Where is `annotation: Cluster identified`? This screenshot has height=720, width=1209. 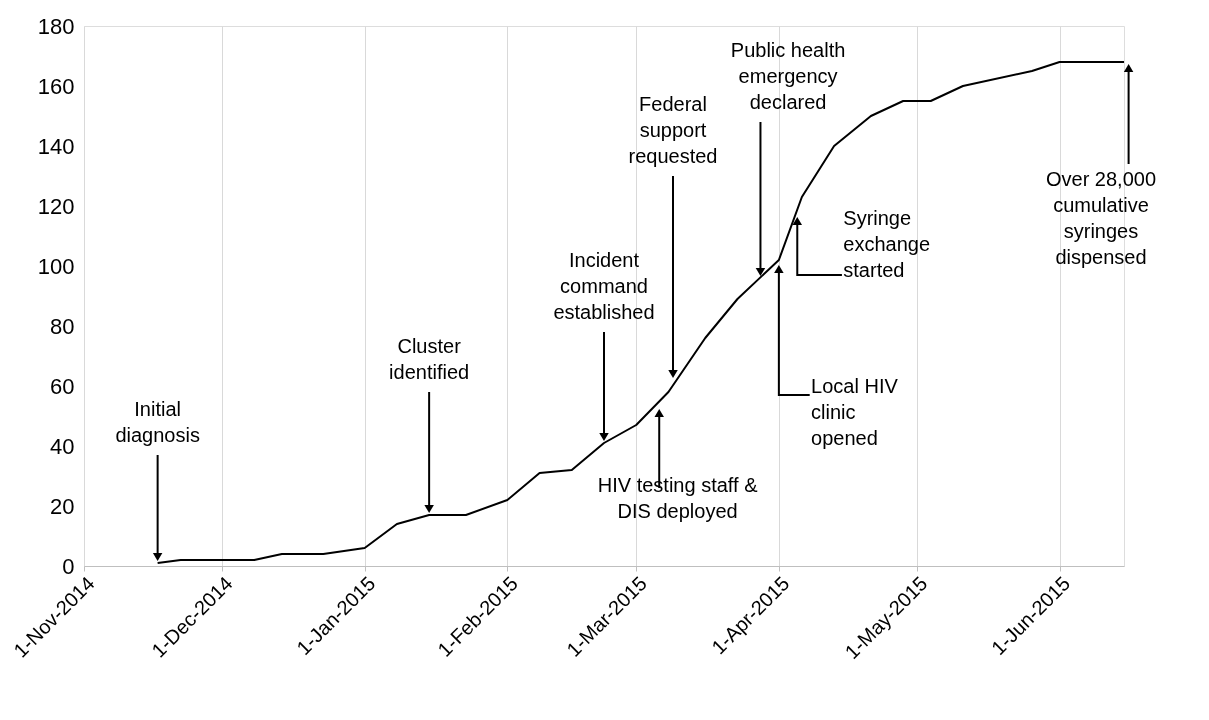
annotation: Cluster identified is located at coordinates (429, 359).